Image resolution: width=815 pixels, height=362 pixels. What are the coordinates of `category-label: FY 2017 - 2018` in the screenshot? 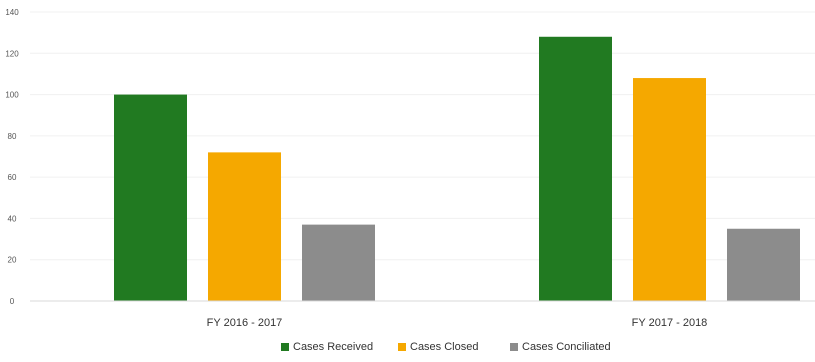 It's located at (670, 323).